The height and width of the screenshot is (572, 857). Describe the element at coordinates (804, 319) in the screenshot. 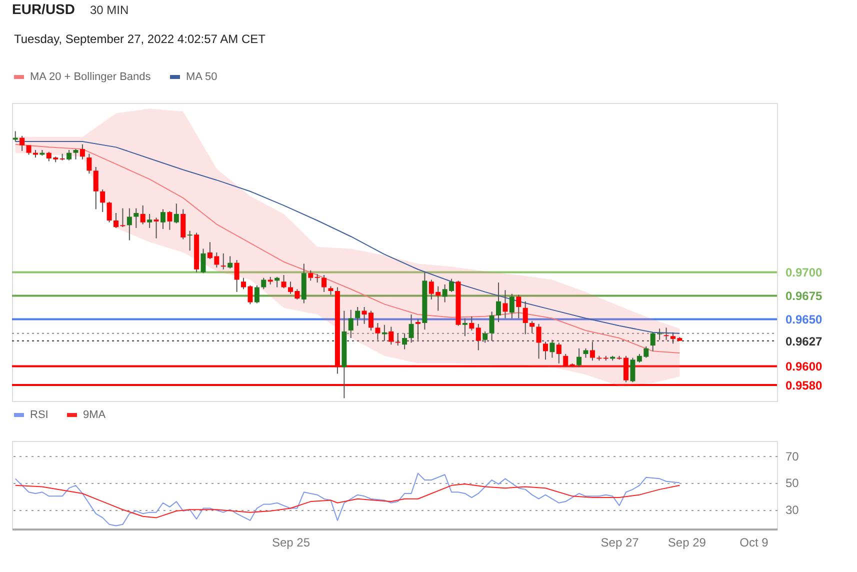

I see `y-tick-label: 0.9650` at that location.